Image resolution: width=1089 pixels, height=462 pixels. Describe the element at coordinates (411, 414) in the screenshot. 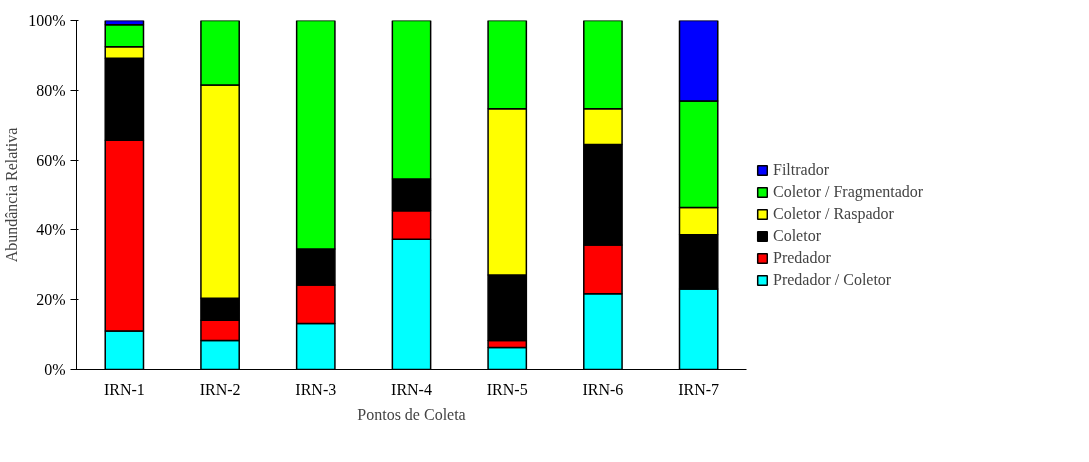

I see `x-axis-title: Pontos de Coleta` at that location.